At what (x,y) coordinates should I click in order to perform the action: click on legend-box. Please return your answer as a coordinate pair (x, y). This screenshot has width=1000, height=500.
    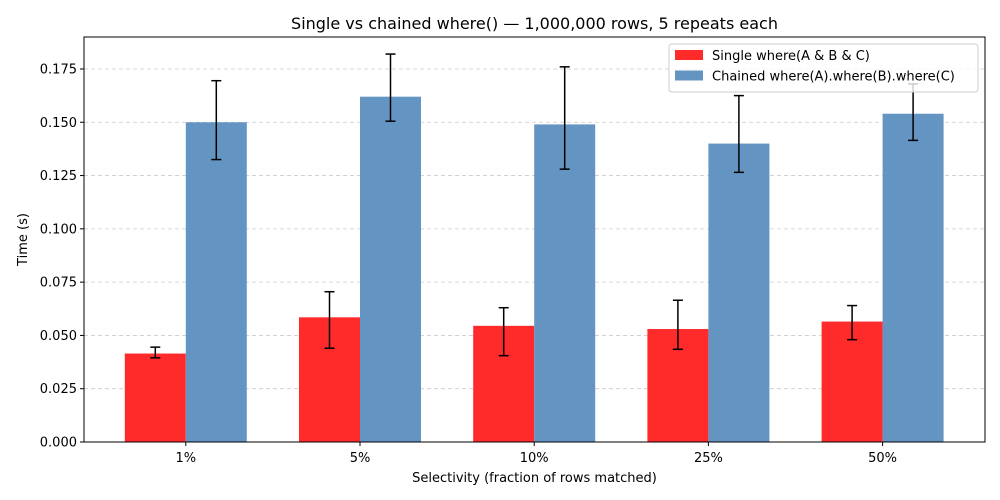
    Looking at the image, I should click on (823, 68).